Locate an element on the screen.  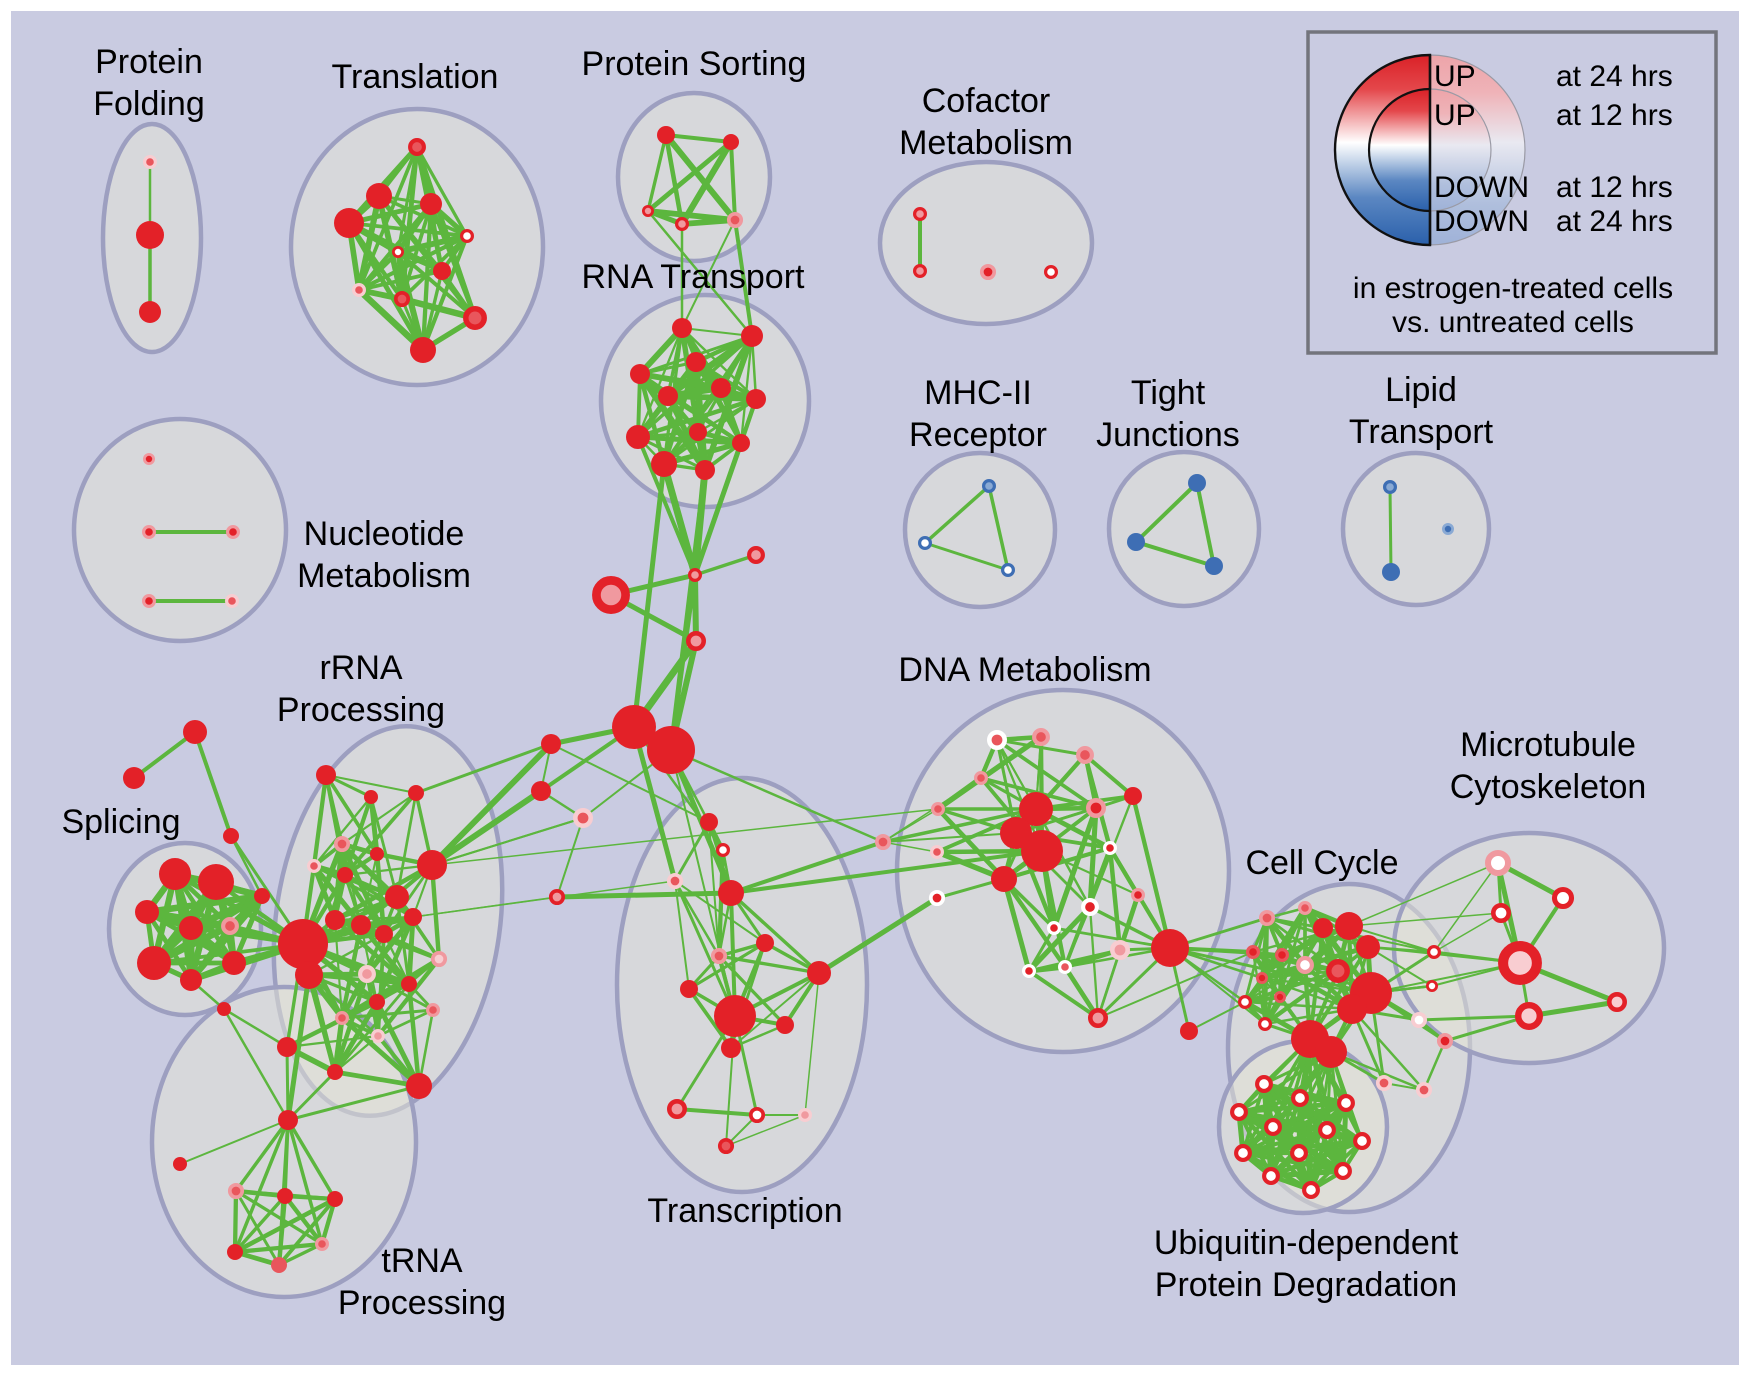
svg-text: in estrogen-treated cells is located at coordinates (1513, 288).